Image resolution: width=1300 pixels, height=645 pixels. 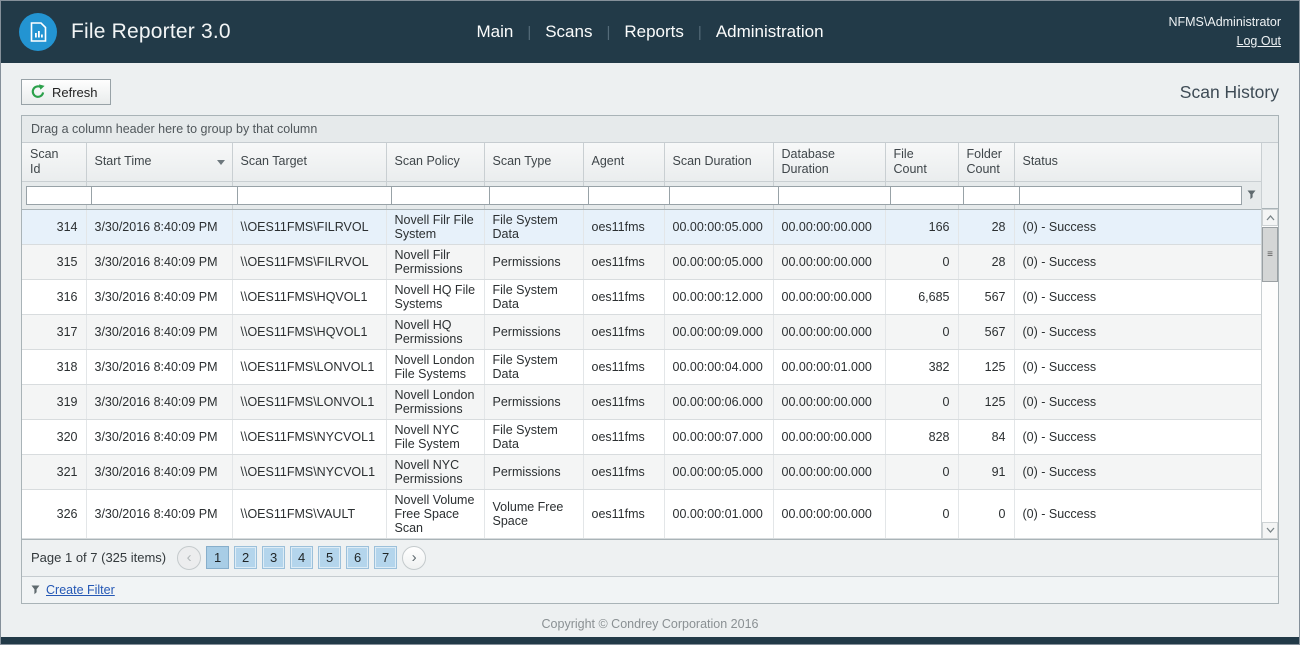 I want to click on filter-input-scan_target, so click(x=318, y=195).